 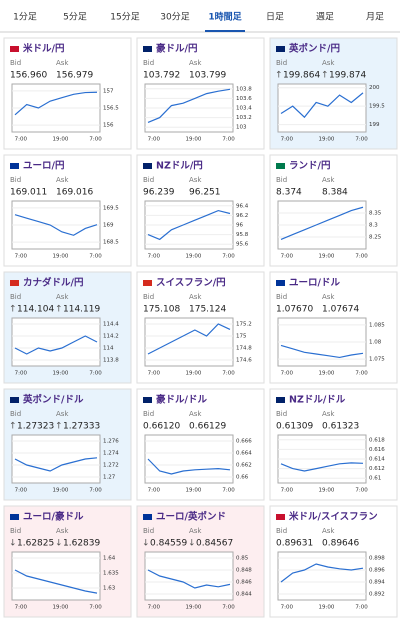 I want to click on y-tick-label: 8.35, so click(x=375, y=214).